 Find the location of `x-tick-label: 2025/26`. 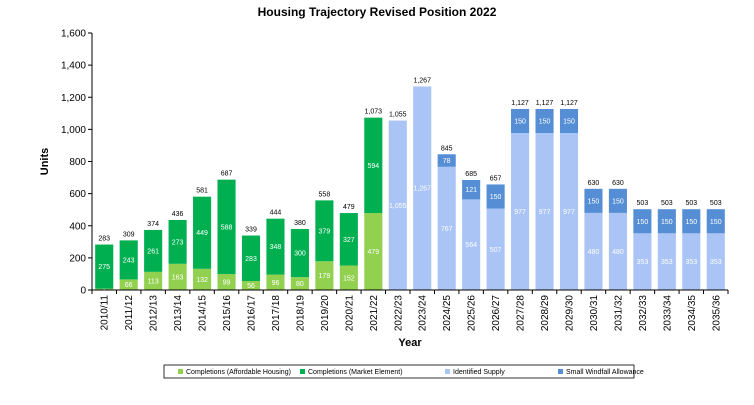

x-tick-label: 2025/26 is located at coordinates (472, 313).